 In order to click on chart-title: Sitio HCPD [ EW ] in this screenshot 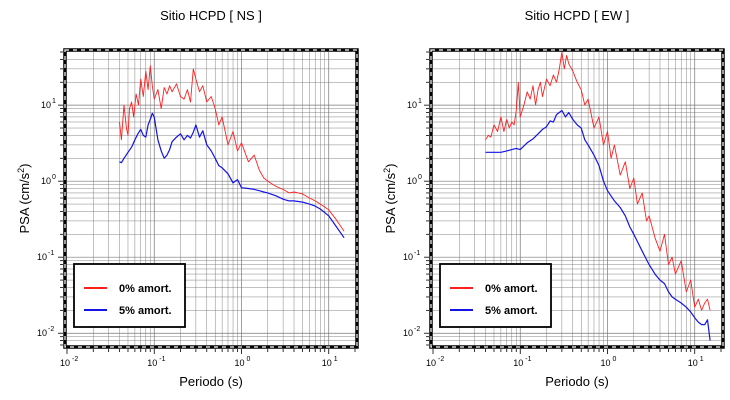, I will do `click(577, 15)`.